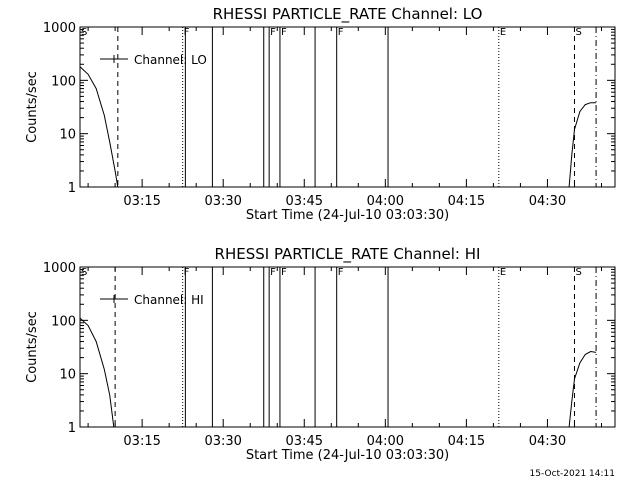 The image size is (640, 480). What do you see at coordinates (348, 14) in the screenshot?
I see `chart-title: RHESSI PARTICLE_RATE Channel: LO` at bounding box center [348, 14].